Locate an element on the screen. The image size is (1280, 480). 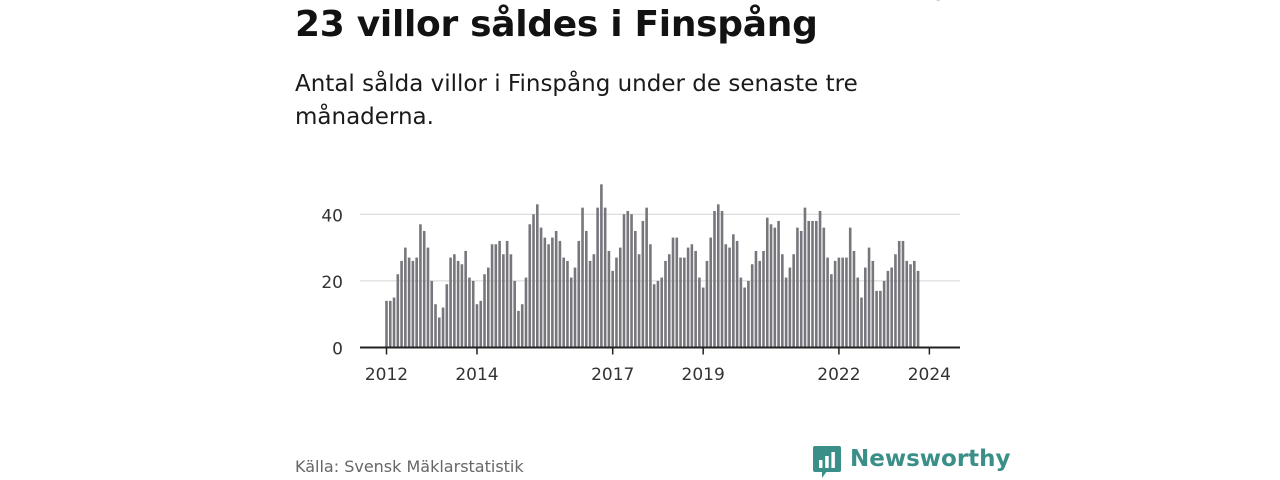
newsworthy-chart-icon is located at coordinates (827, 462).